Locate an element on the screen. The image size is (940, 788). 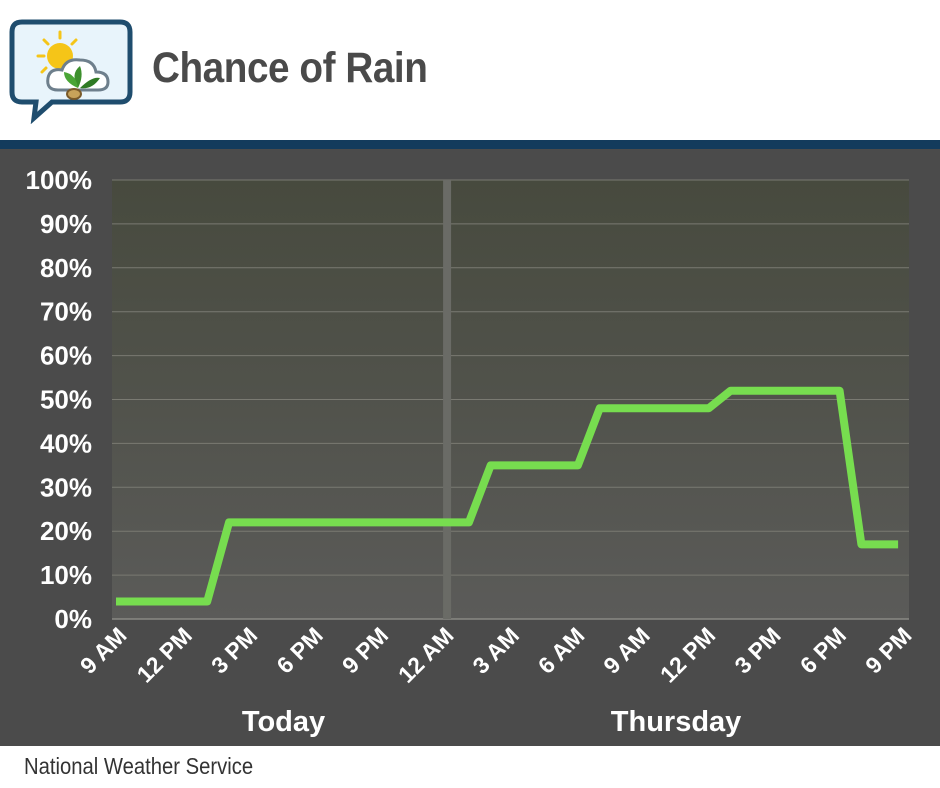
y-tick-label: 100% is located at coordinates (59, 180).